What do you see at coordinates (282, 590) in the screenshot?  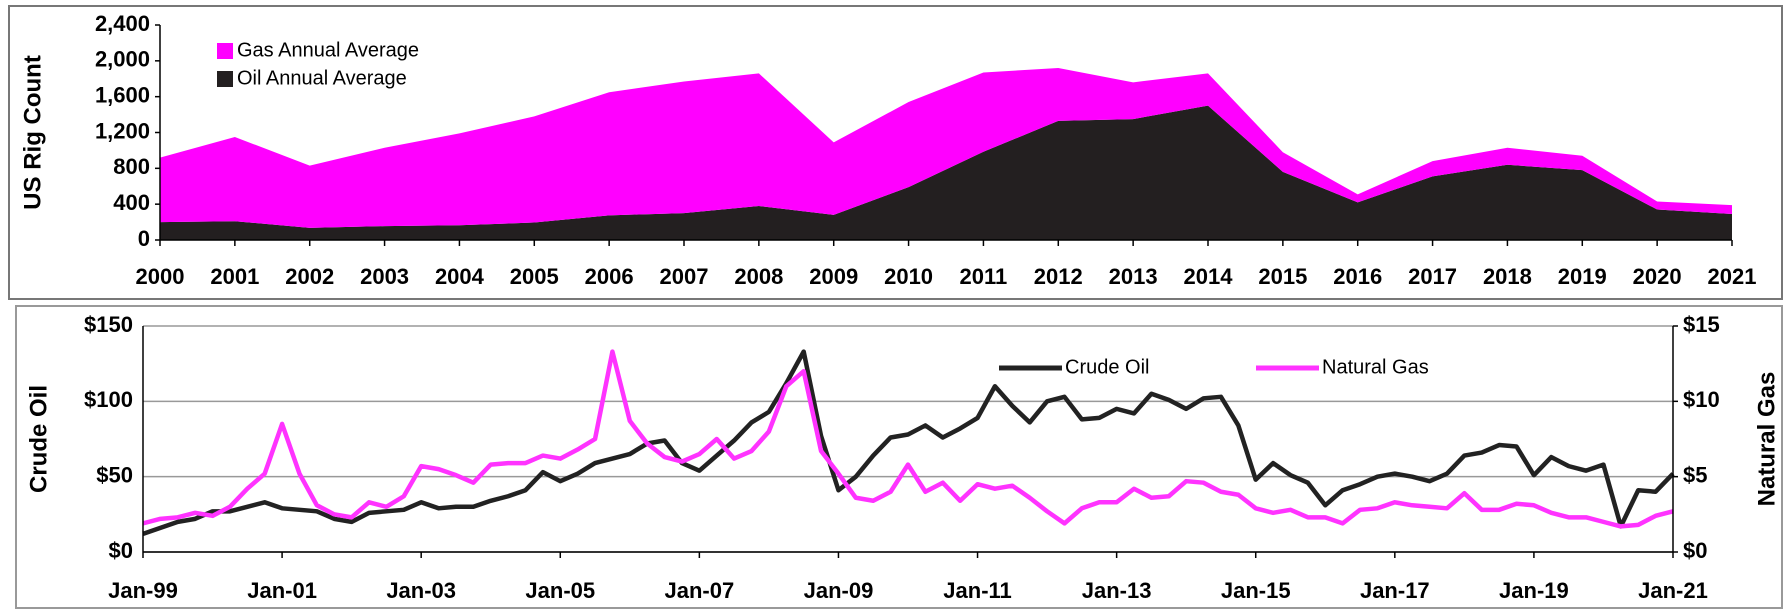 I see `x-tick-label: Jan-01` at bounding box center [282, 590].